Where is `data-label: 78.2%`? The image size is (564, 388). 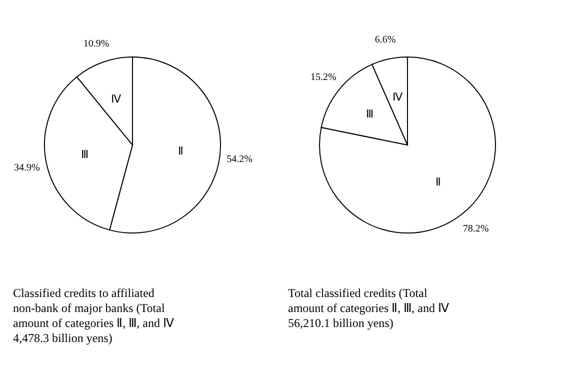
data-label: 78.2% is located at coordinates (475, 229).